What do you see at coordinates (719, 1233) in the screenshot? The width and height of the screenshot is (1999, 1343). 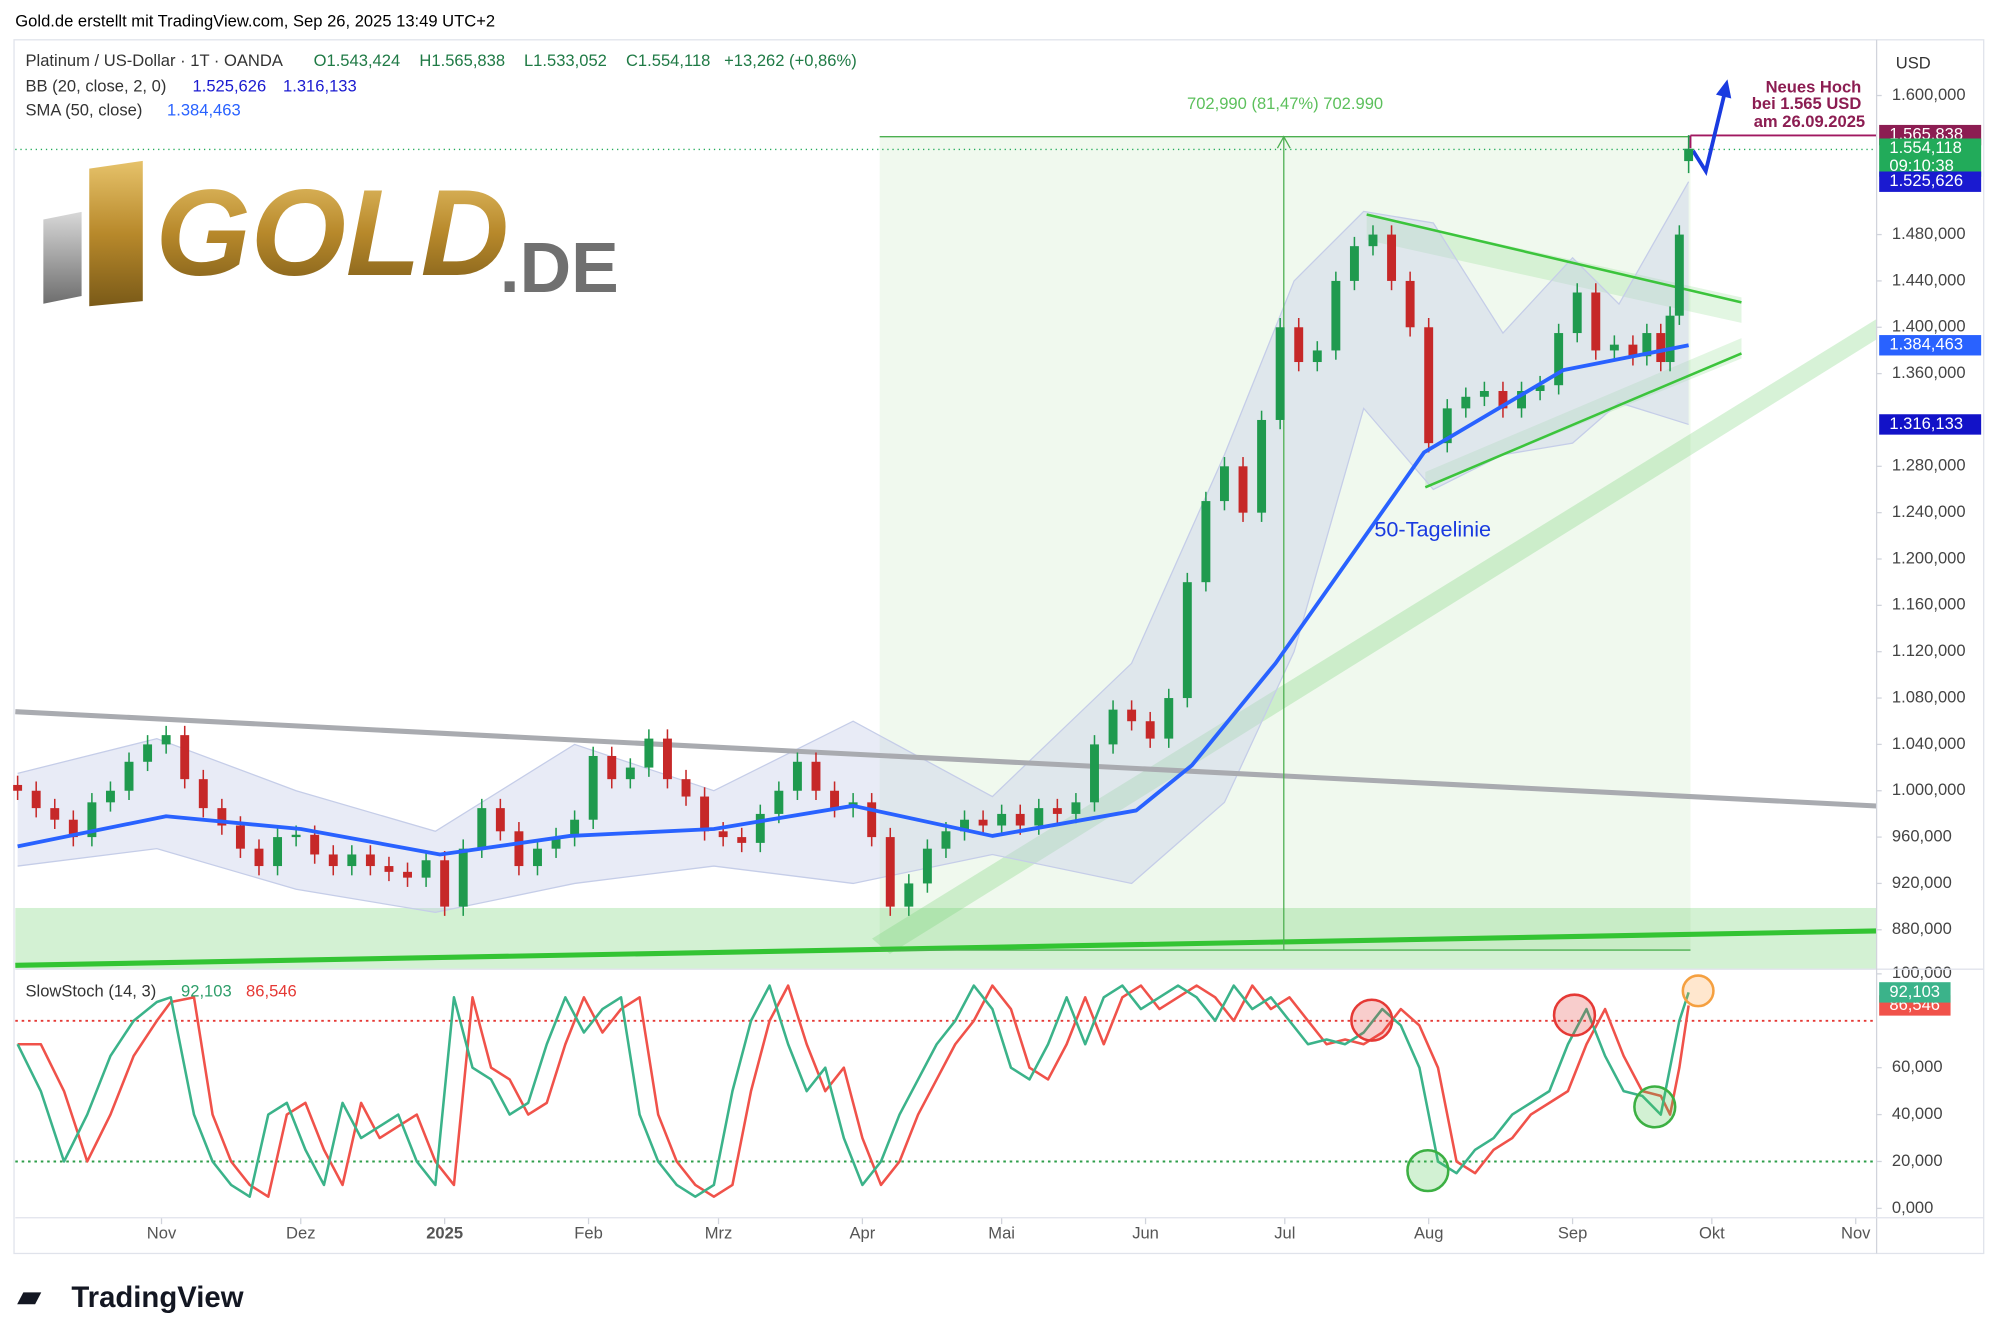 I see `x-tick-label: Mrz` at bounding box center [719, 1233].